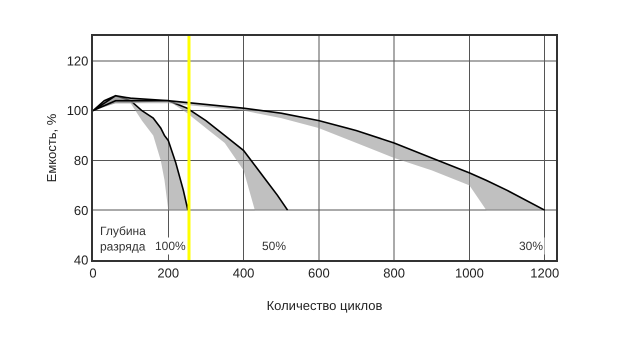 The image size is (644, 347). What do you see at coordinates (93, 273) in the screenshot?
I see `x-tick-label: 0` at bounding box center [93, 273].